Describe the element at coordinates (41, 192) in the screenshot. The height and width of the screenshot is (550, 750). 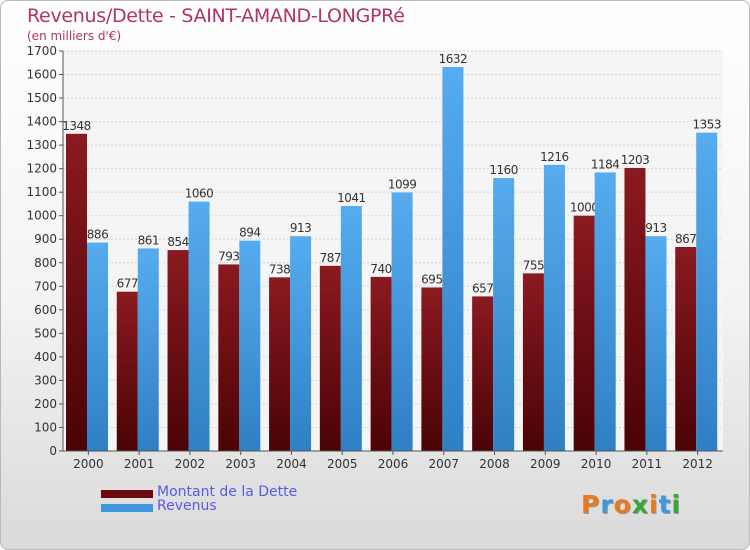
I see `y-tick-label: 1100` at that location.